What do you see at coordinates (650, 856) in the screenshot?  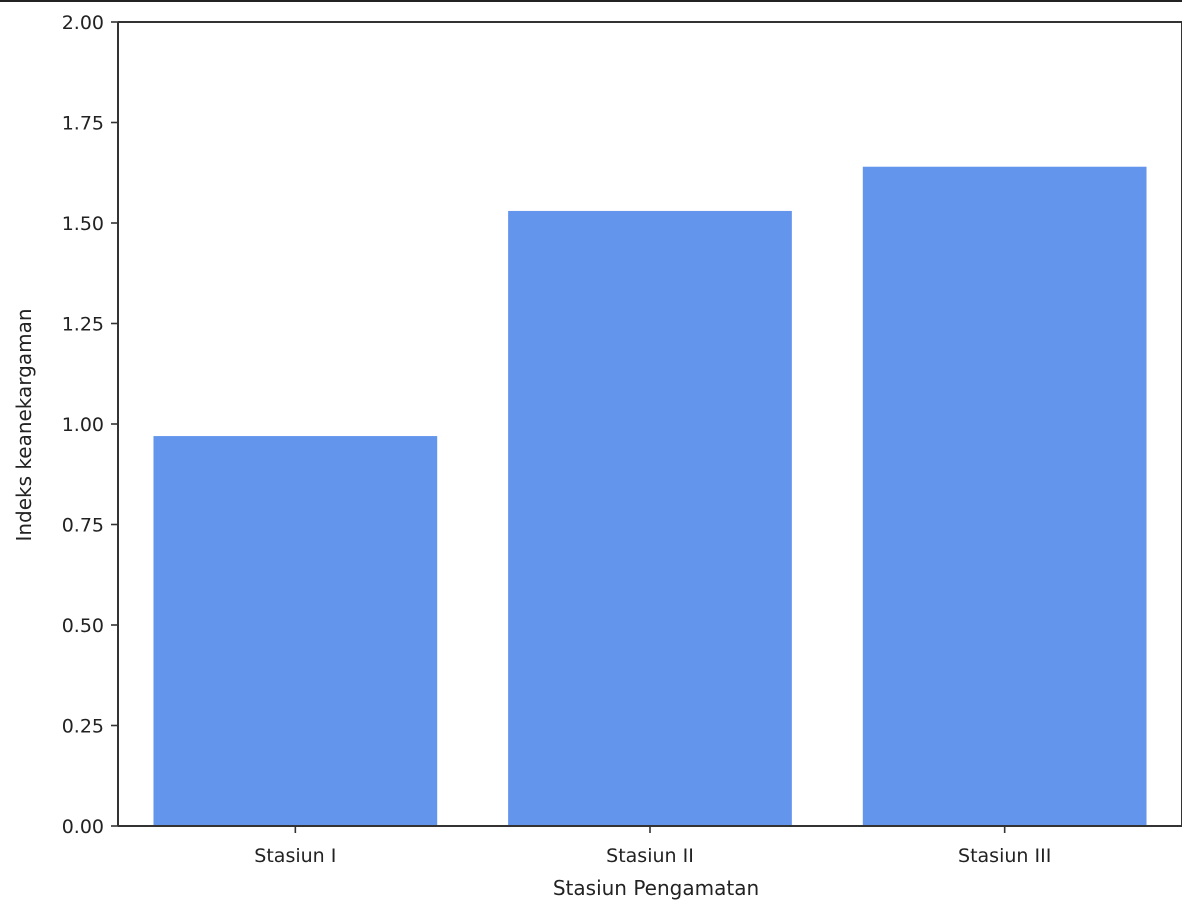 I see `x-tick-label: Stasiun II` at bounding box center [650, 856].